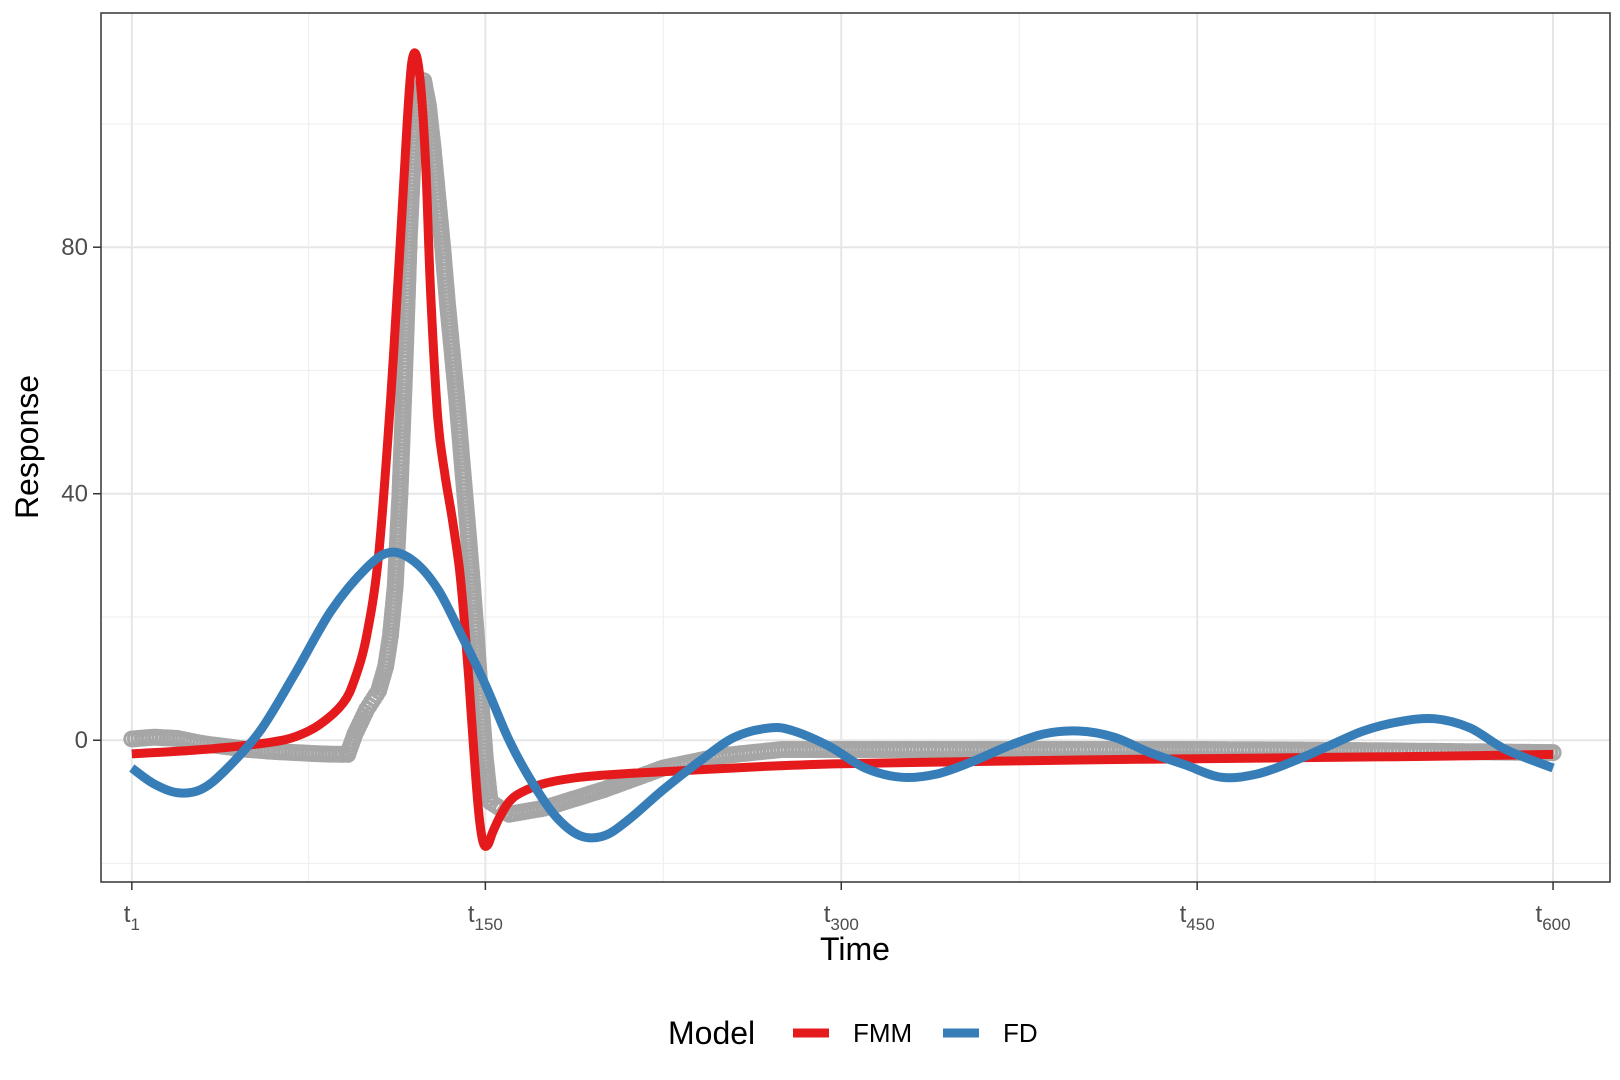 The image size is (1620, 1080). I want to click on legend-title: Model, so click(711, 1033).